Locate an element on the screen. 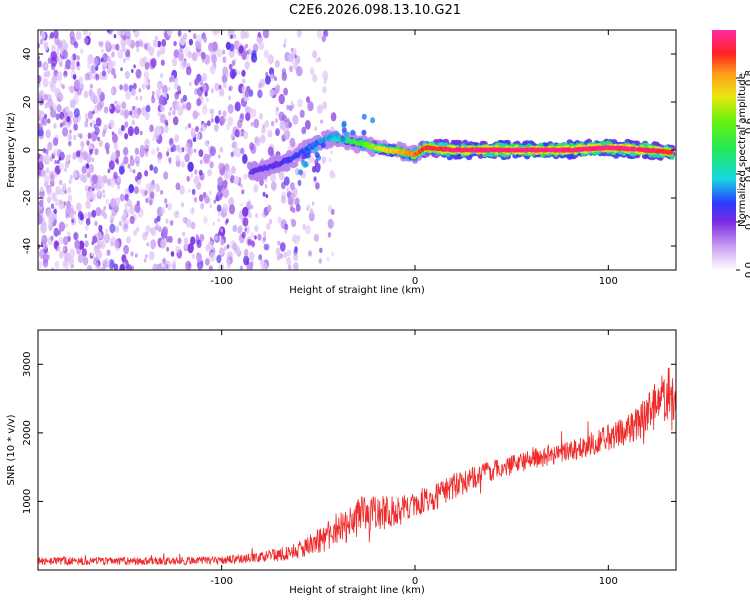 The width and height of the screenshot is (750, 600). spectrogram-x-label: Height of straight line (km) is located at coordinates (357, 290).